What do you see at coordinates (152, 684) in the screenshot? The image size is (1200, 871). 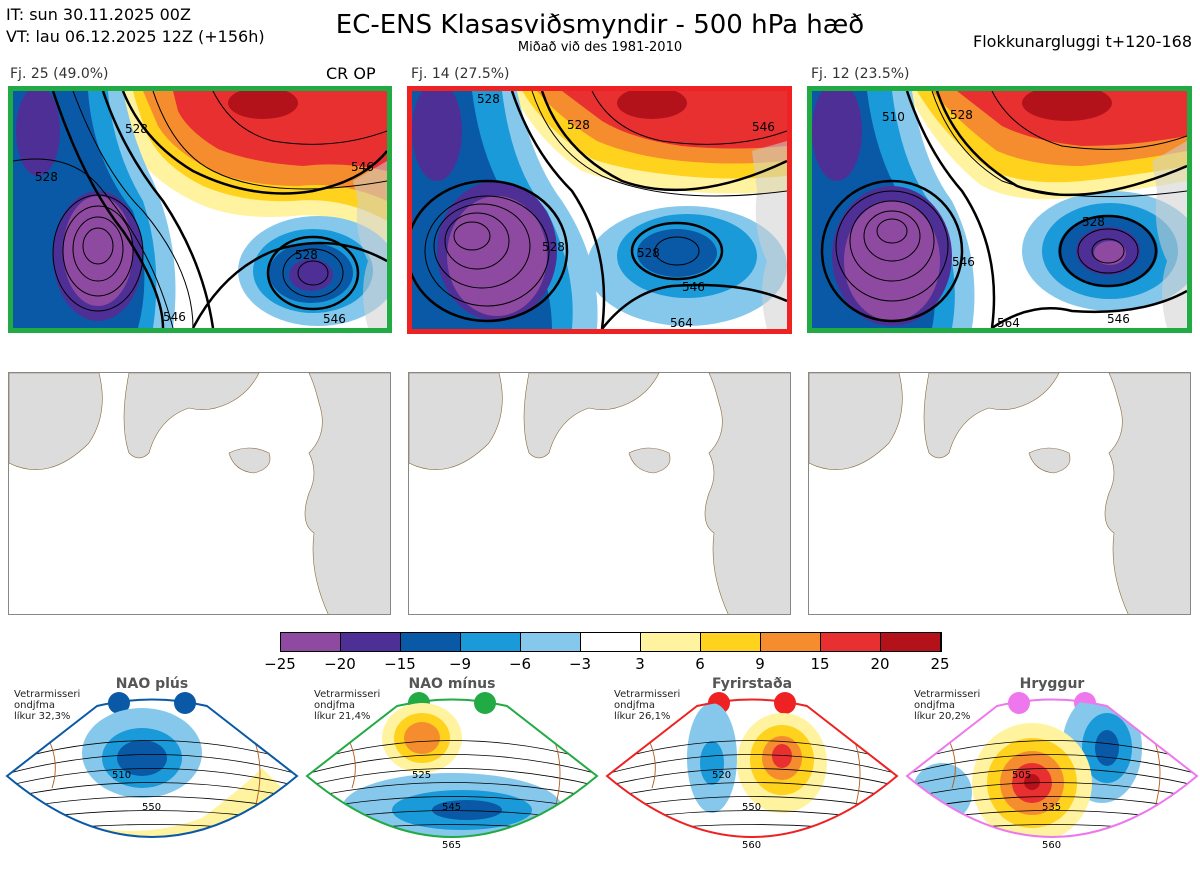 I see `regime-title: NAO plús` at bounding box center [152, 684].